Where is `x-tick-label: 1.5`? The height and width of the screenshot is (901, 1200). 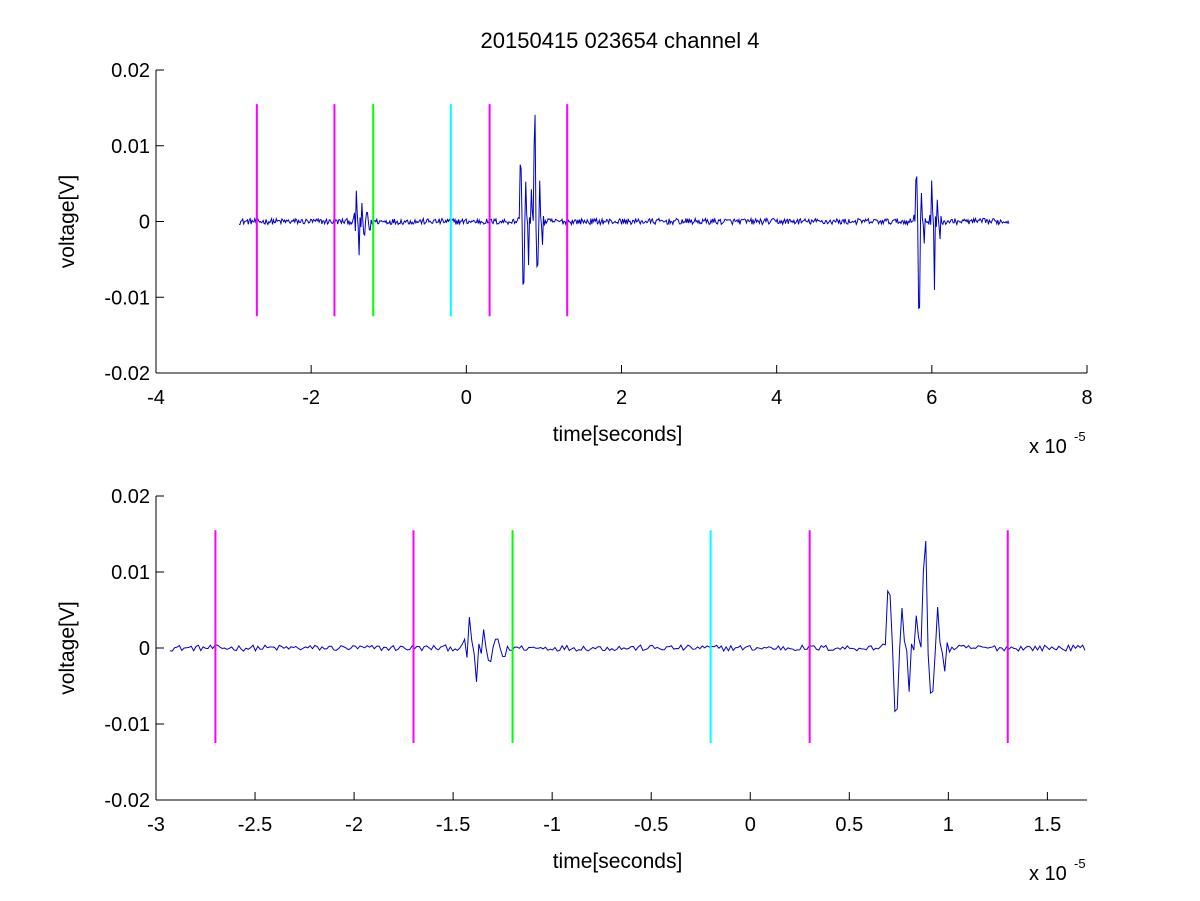 x-tick-label: 1.5 is located at coordinates (1047, 825).